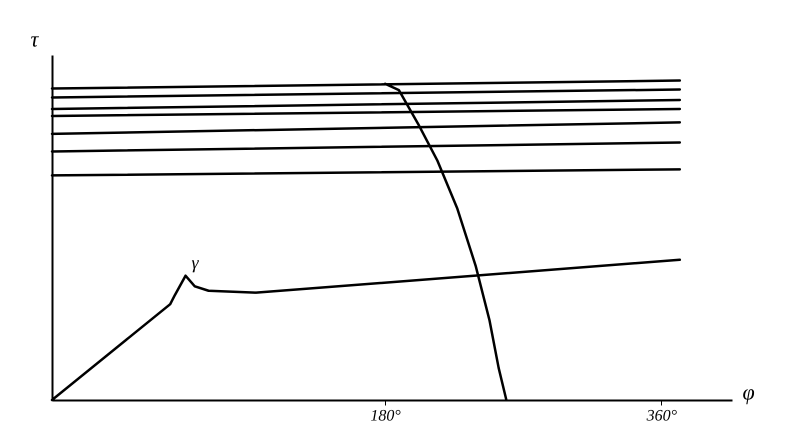 The width and height of the screenshot is (804, 429). I want to click on y-axis-title: τ, so click(35, 39).